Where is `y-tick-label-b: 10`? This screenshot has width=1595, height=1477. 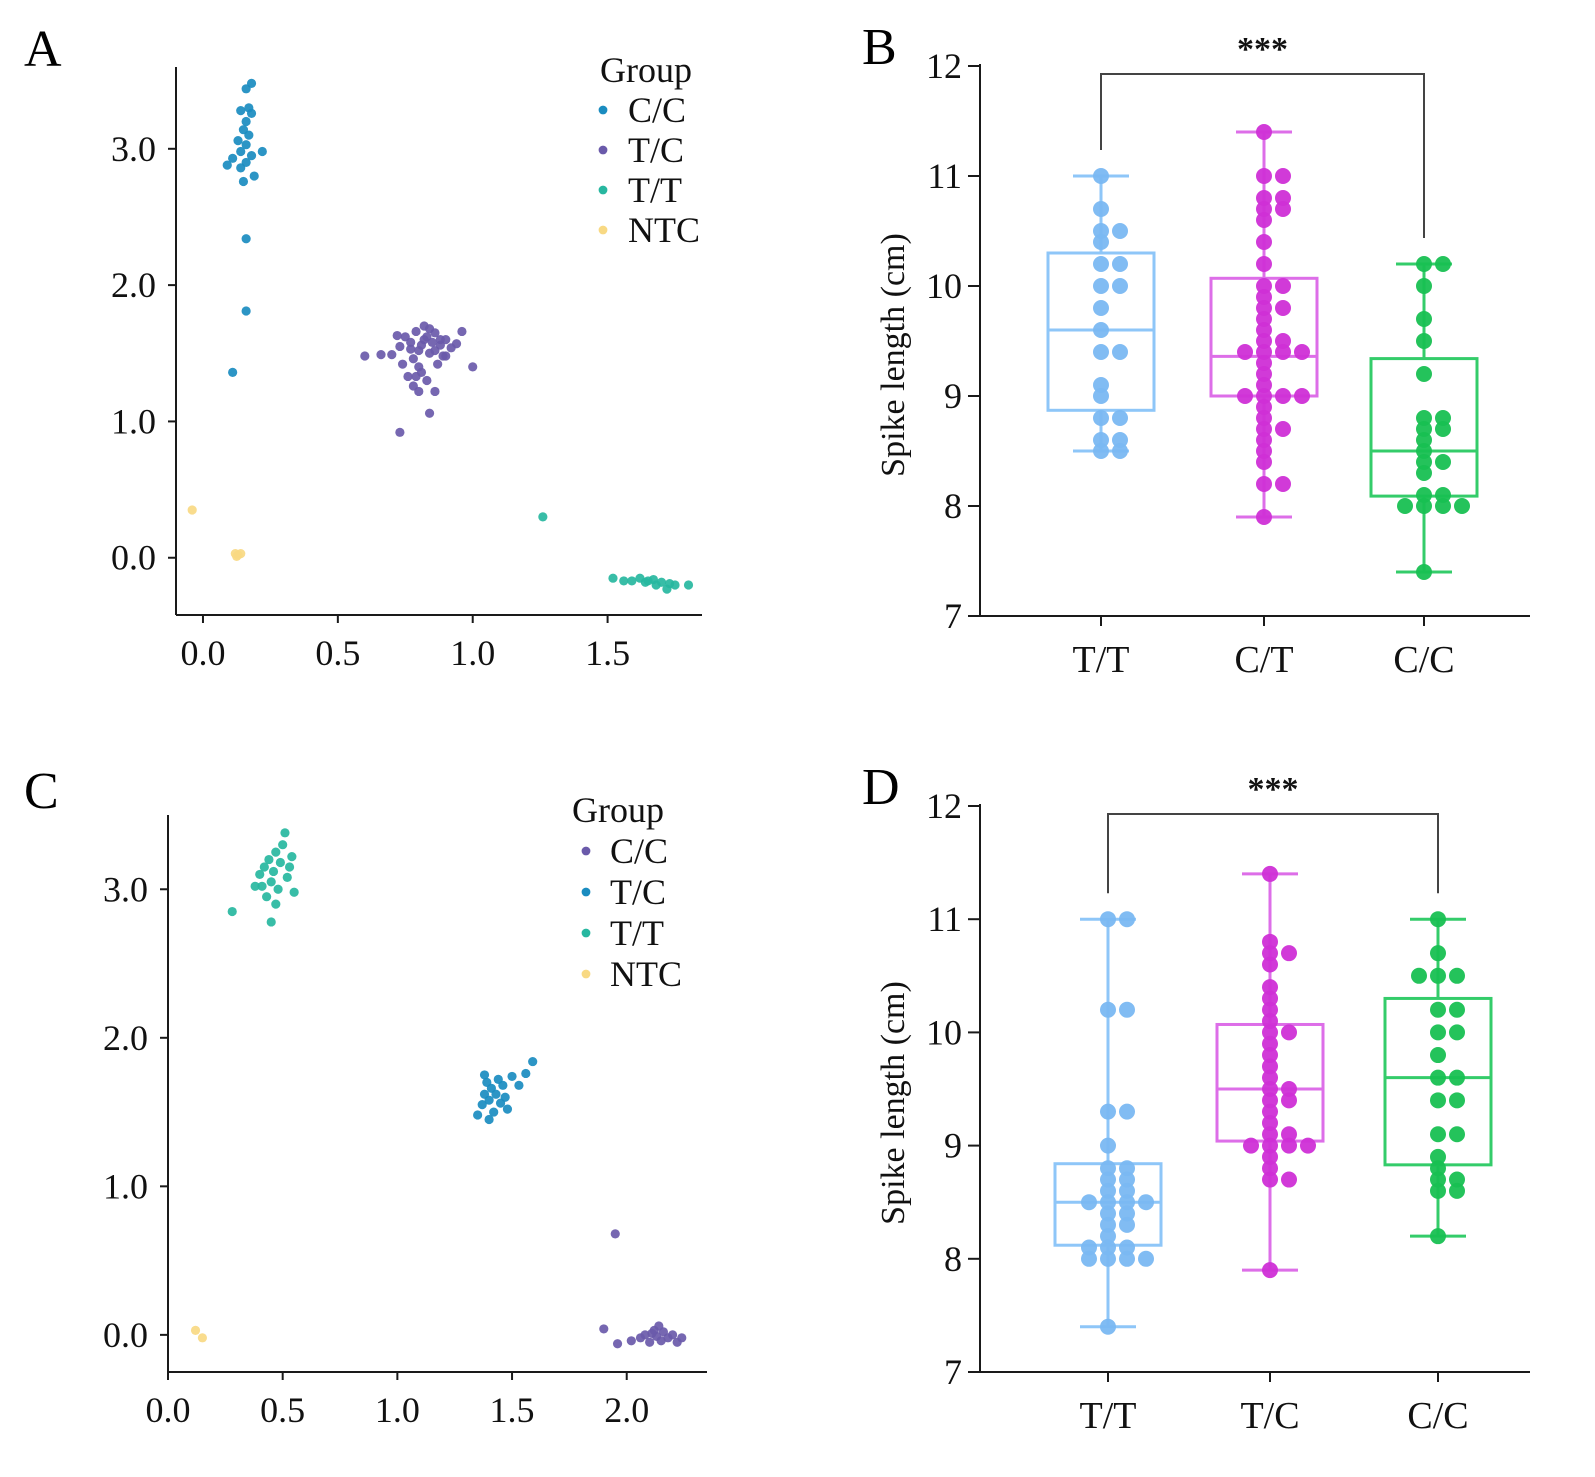
y-tick-label-b: 10 is located at coordinates (944, 286).